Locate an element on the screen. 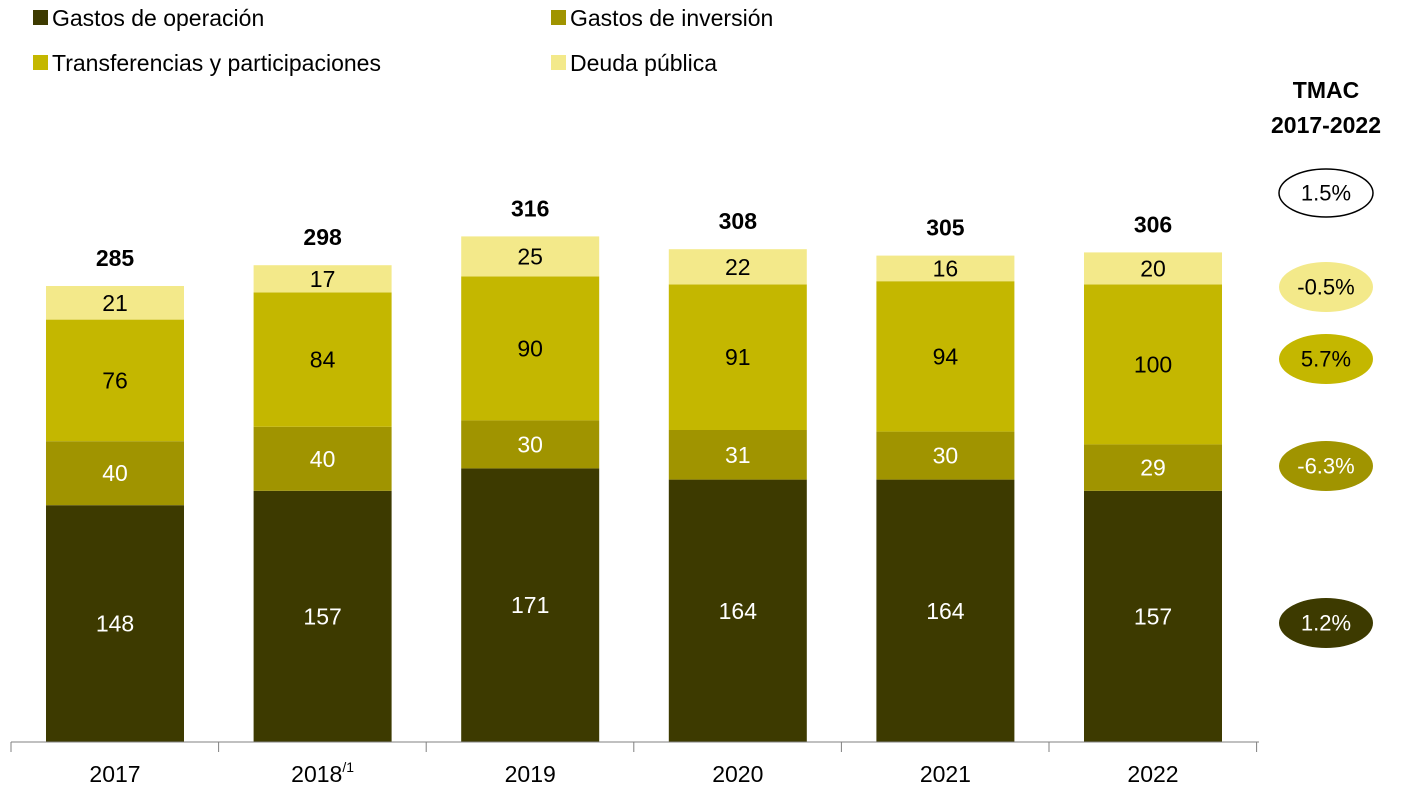 The image size is (1404, 787). segment-data-label: 29 is located at coordinates (1153, 468).